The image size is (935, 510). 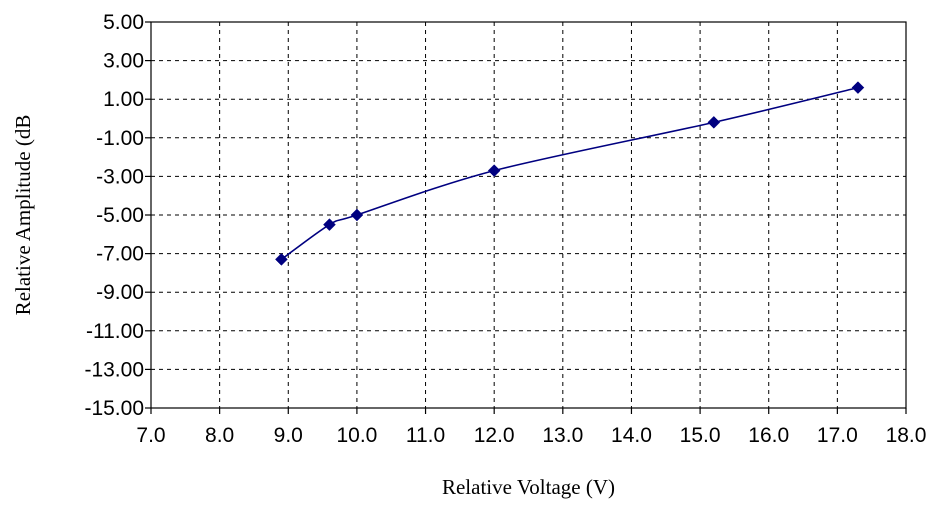 What do you see at coordinates (425, 435) in the screenshot?
I see `x-tick-label: 11.0` at bounding box center [425, 435].